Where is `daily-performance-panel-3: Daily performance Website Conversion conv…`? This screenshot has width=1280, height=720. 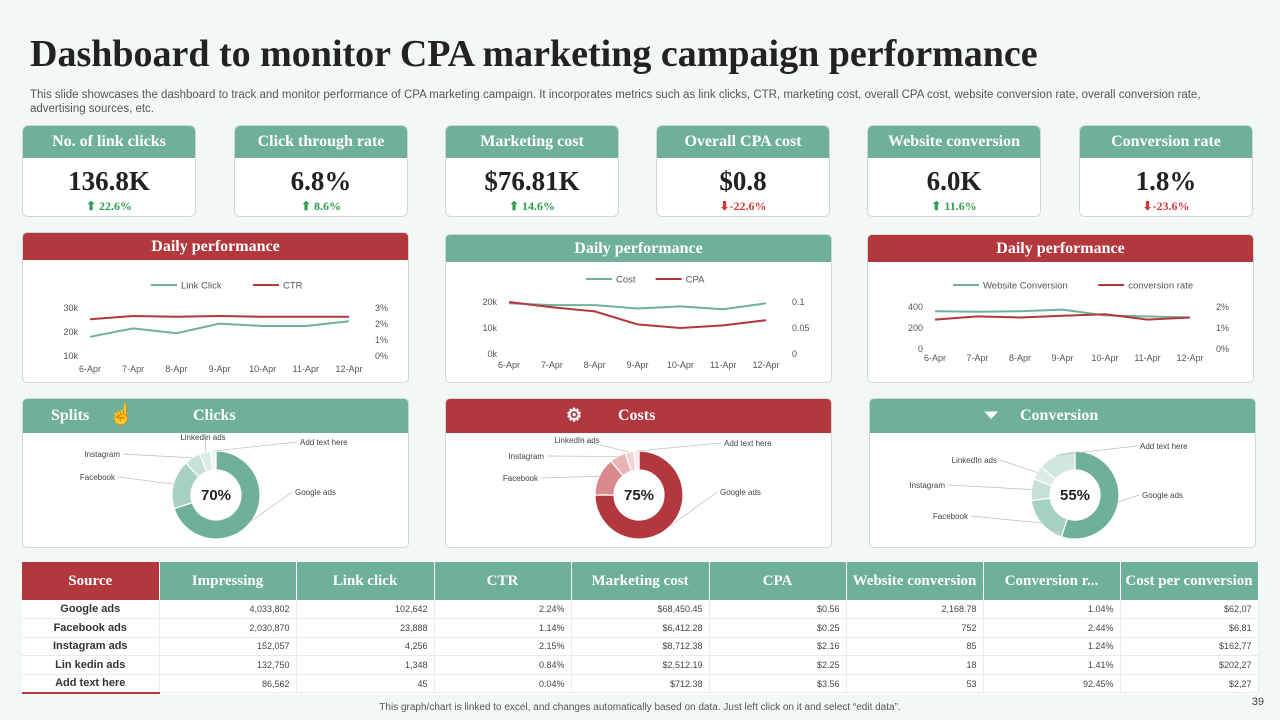
daily-performance-panel-3: Daily performance Website Conversion conv… is located at coordinates (1060, 308).